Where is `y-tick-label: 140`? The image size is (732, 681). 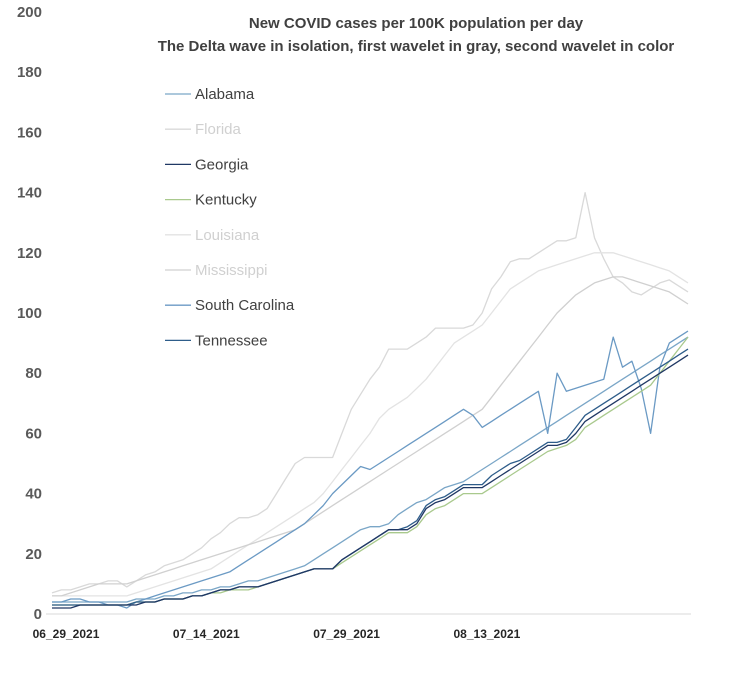
y-tick-label: 140 is located at coordinates (29, 193).